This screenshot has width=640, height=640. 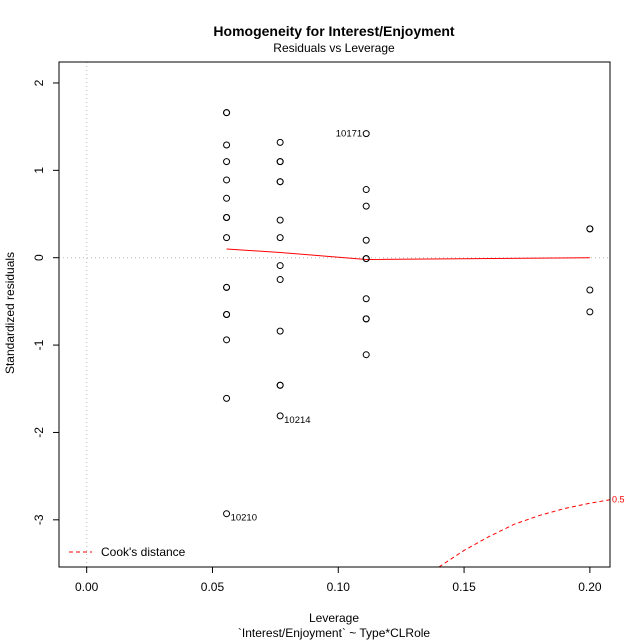 I want to click on x-axis-title: Leverage, so click(x=334, y=618).